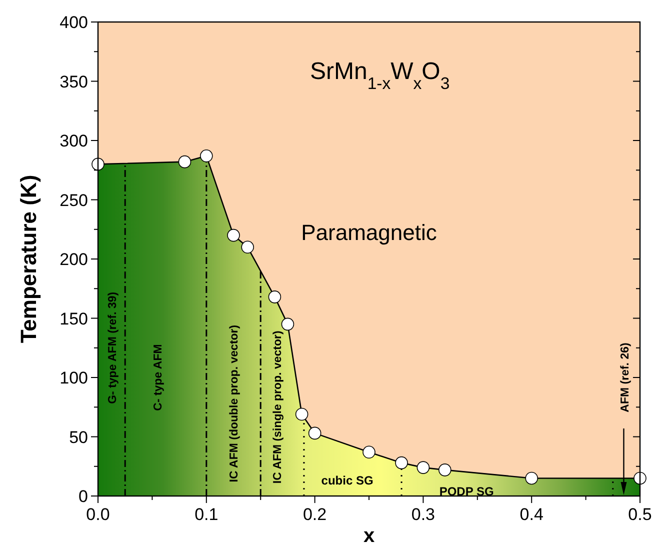 The width and height of the screenshot is (669, 554). What do you see at coordinates (74, 318) in the screenshot?
I see `y-tick-label: 150` at bounding box center [74, 318].